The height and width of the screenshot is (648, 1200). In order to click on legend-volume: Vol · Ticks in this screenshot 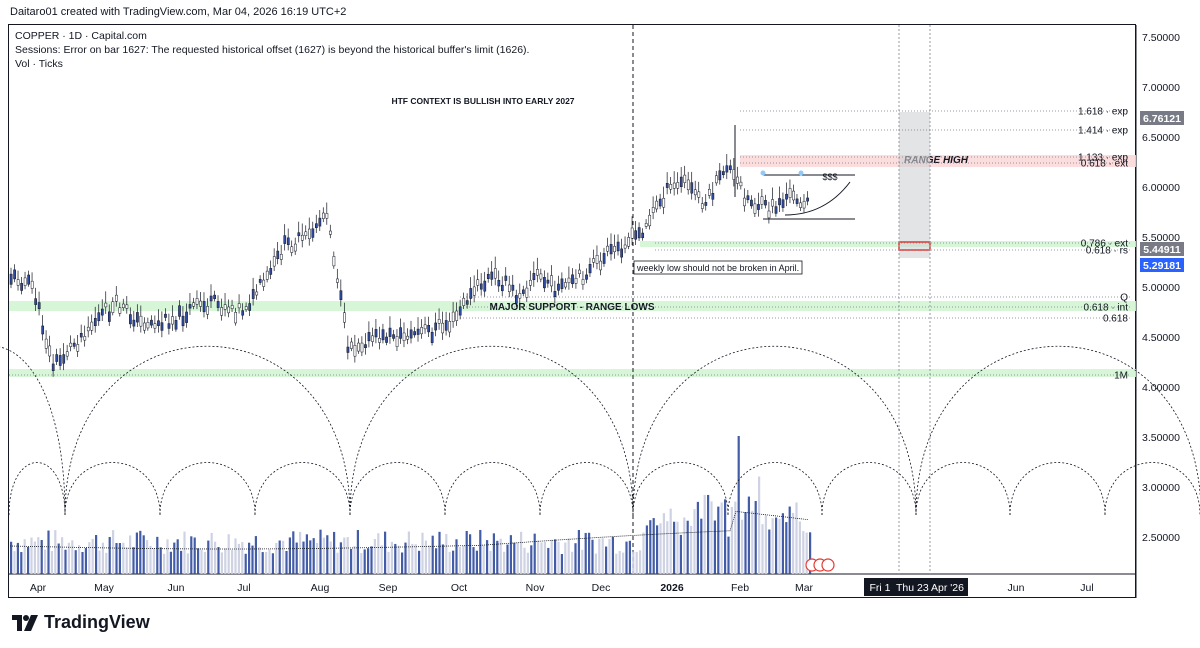, I will do `click(39, 64)`.